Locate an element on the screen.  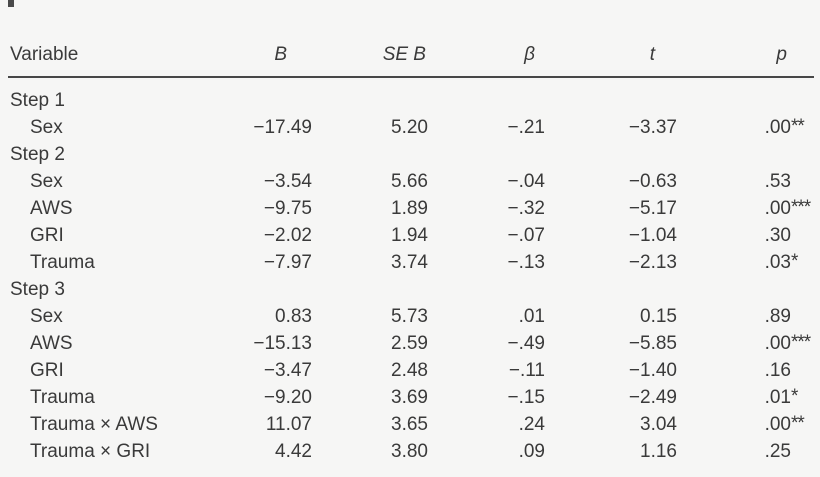
column-header-t: t is located at coordinates (611, 39).